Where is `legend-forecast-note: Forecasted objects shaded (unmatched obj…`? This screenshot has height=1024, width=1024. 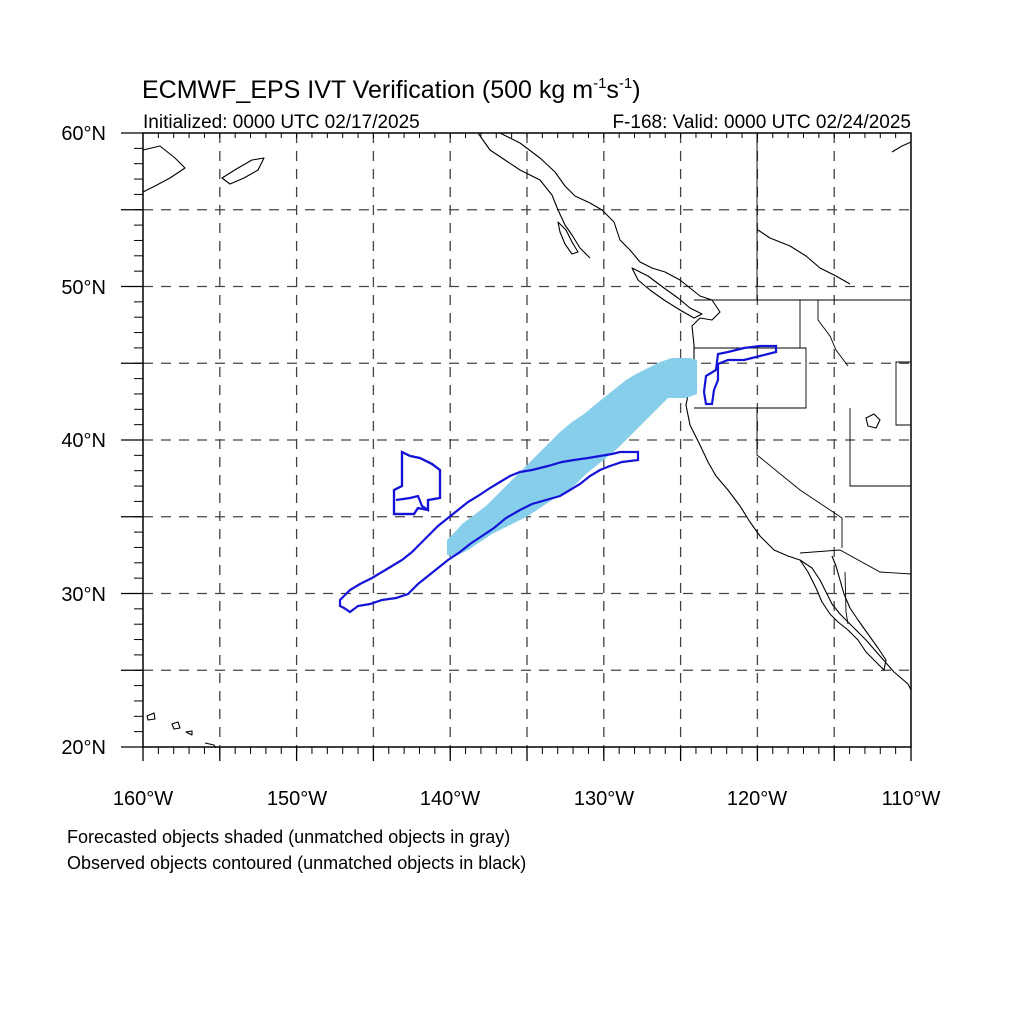
legend-forecast-note: Forecasted objects shaded (unmatched obj… is located at coordinates (288, 837).